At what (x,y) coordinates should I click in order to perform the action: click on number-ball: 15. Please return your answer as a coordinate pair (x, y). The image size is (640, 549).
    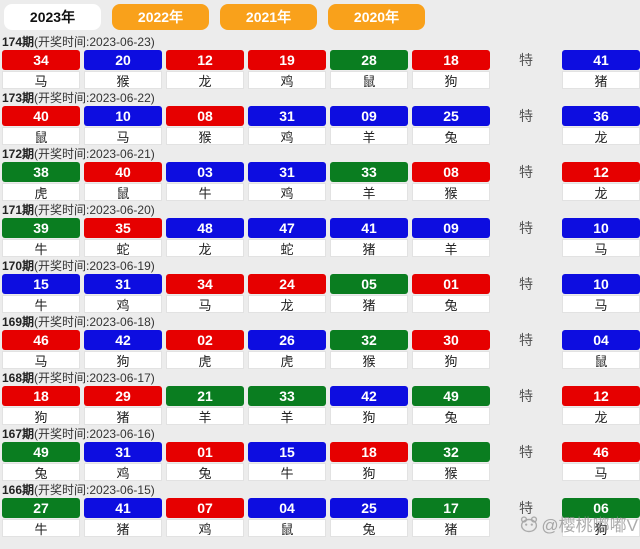
    Looking at the image, I should click on (287, 452).